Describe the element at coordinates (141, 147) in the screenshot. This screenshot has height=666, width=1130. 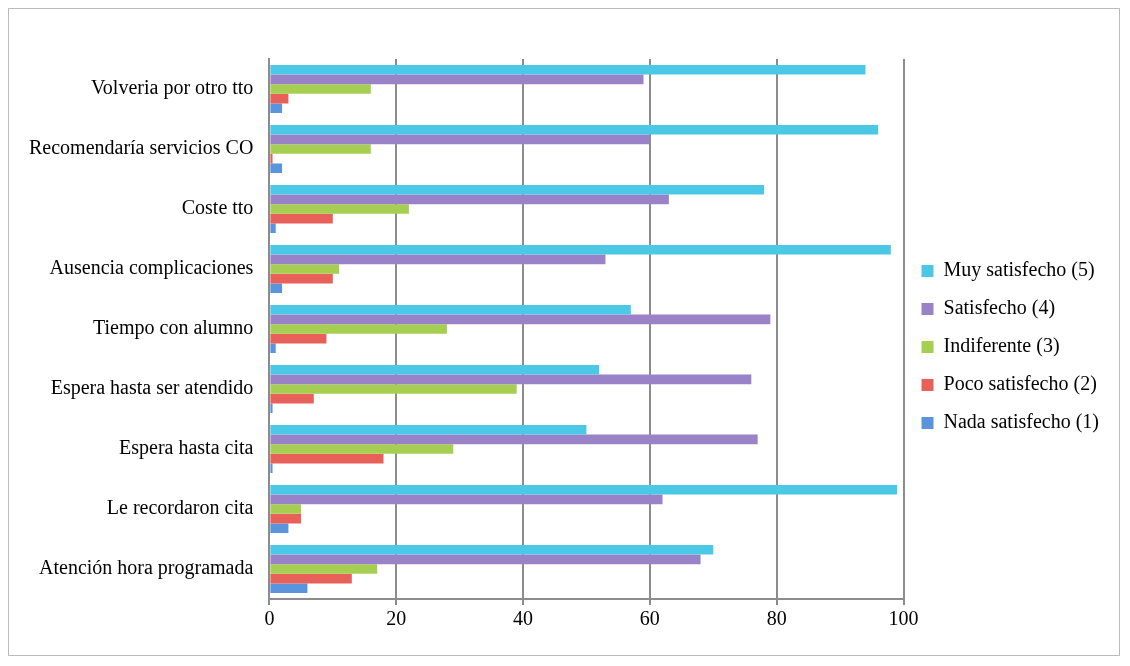
I see `y-tick-label: Recomendaría servicios CO` at that location.